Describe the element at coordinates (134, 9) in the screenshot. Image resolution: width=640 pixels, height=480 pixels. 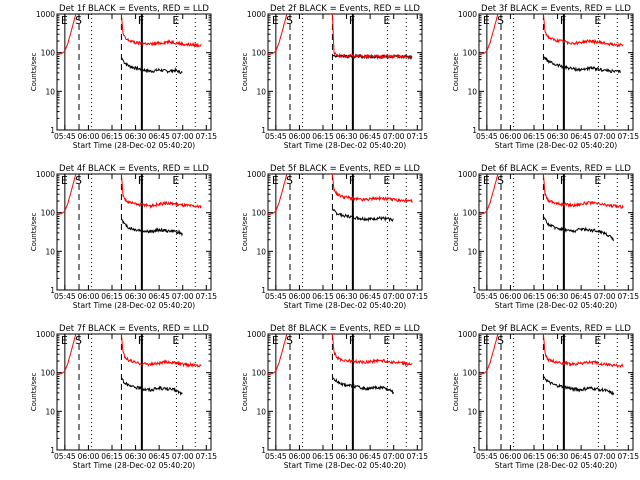
I see `panel-title: Det 1f BLACK = Events, RED = LLD` at that location.